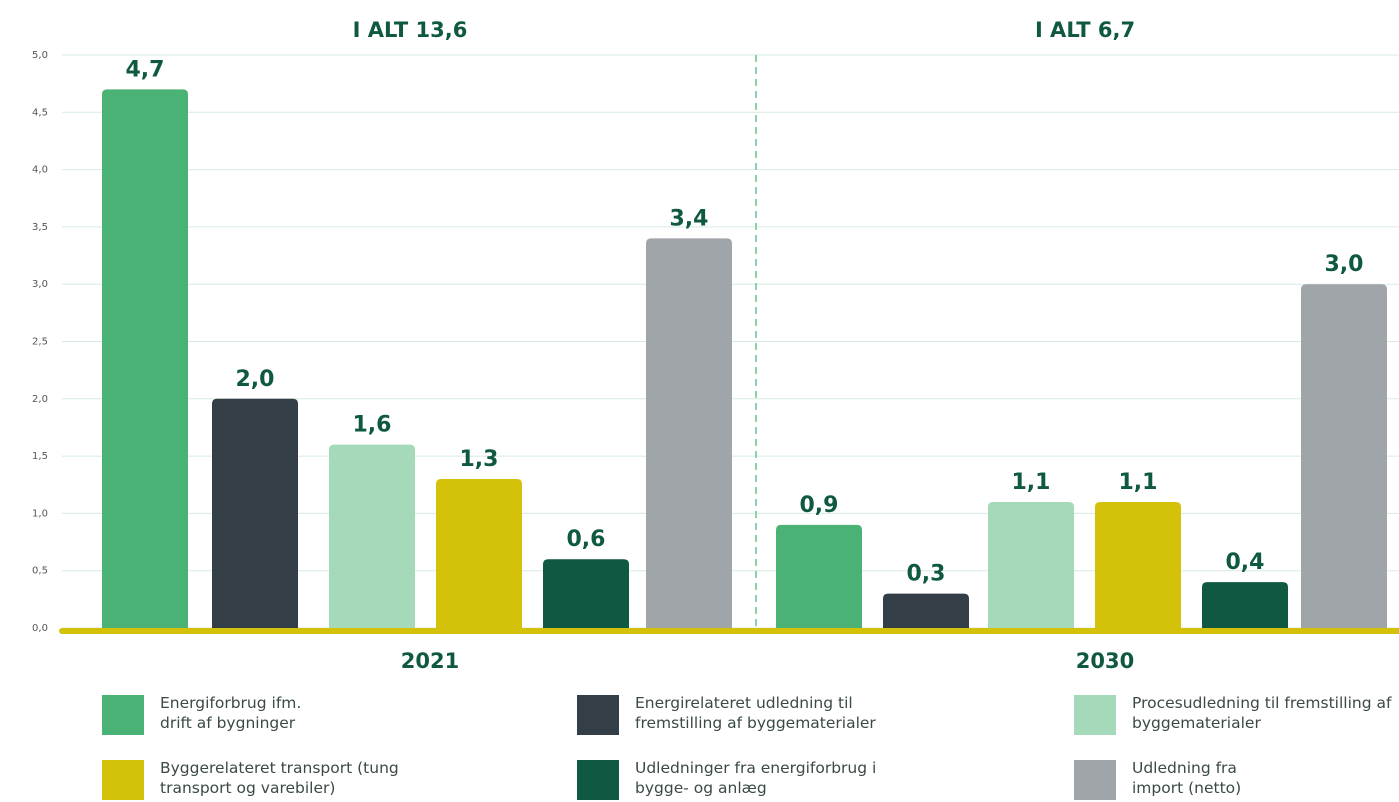 The height and width of the screenshot is (802, 1399). What do you see at coordinates (40, 399) in the screenshot?
I see `y-tick-label: 2,0` at bounding box center [40, 399].